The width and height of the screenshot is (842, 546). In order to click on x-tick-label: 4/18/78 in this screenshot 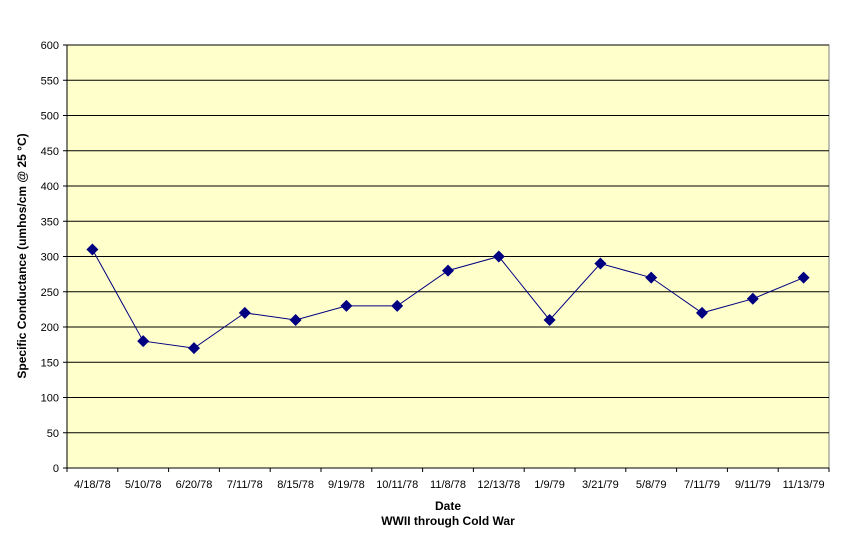, I will do `click(92, 485)`.